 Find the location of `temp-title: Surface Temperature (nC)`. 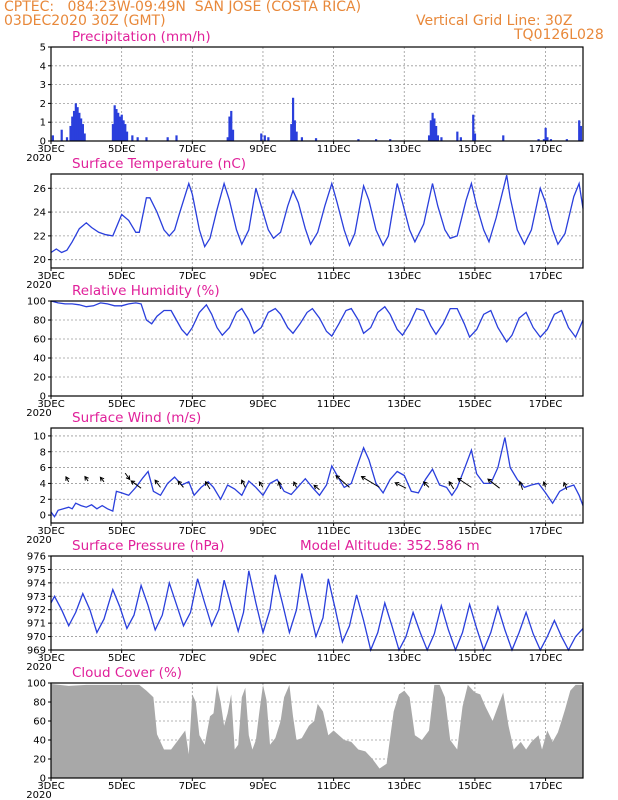

temp-title: Surface Temperature (nC) is located at coordinates (159, 164).